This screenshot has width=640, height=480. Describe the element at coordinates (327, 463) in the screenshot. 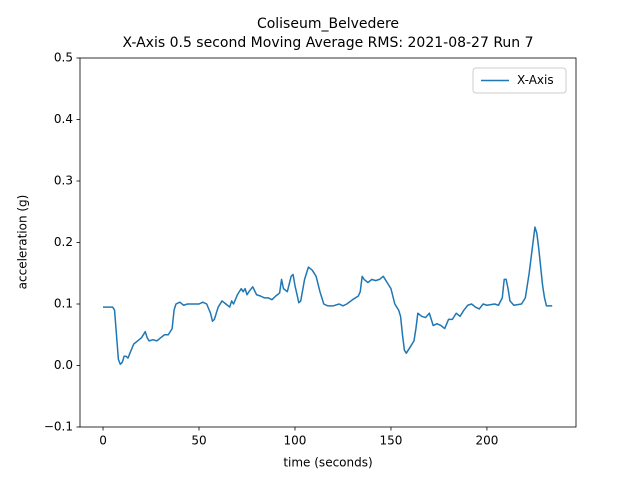

I see `x-axis-label: time (seconds)` at that location.